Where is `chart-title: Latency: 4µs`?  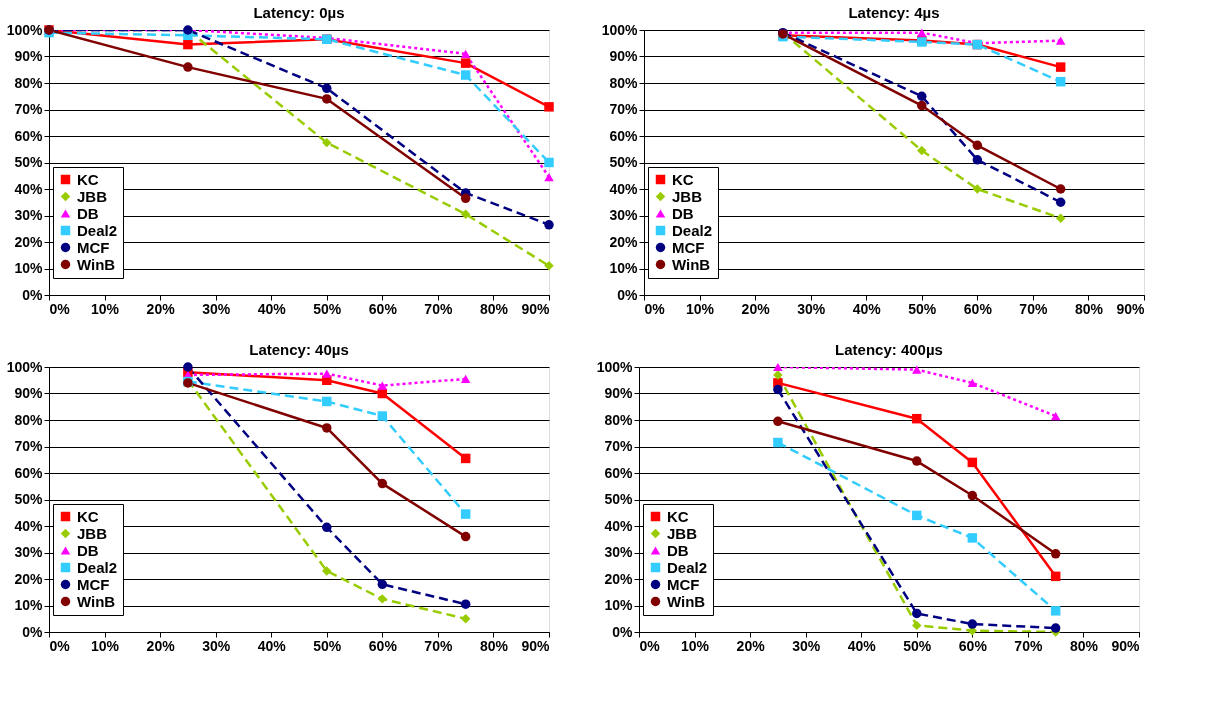
chart-title: Latency: 4µs is located at coordinates (894, 12).